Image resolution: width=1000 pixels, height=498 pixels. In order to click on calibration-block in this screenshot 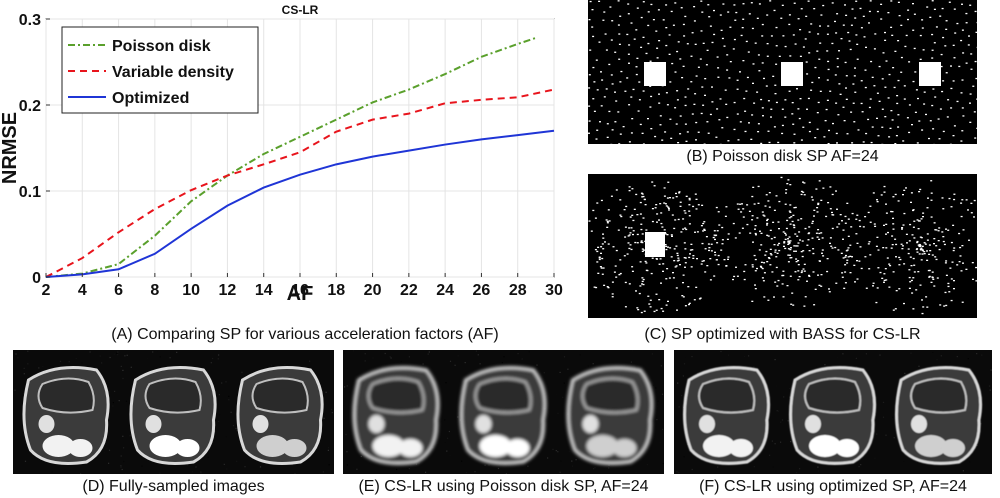, I will do `click(655, 74)`.